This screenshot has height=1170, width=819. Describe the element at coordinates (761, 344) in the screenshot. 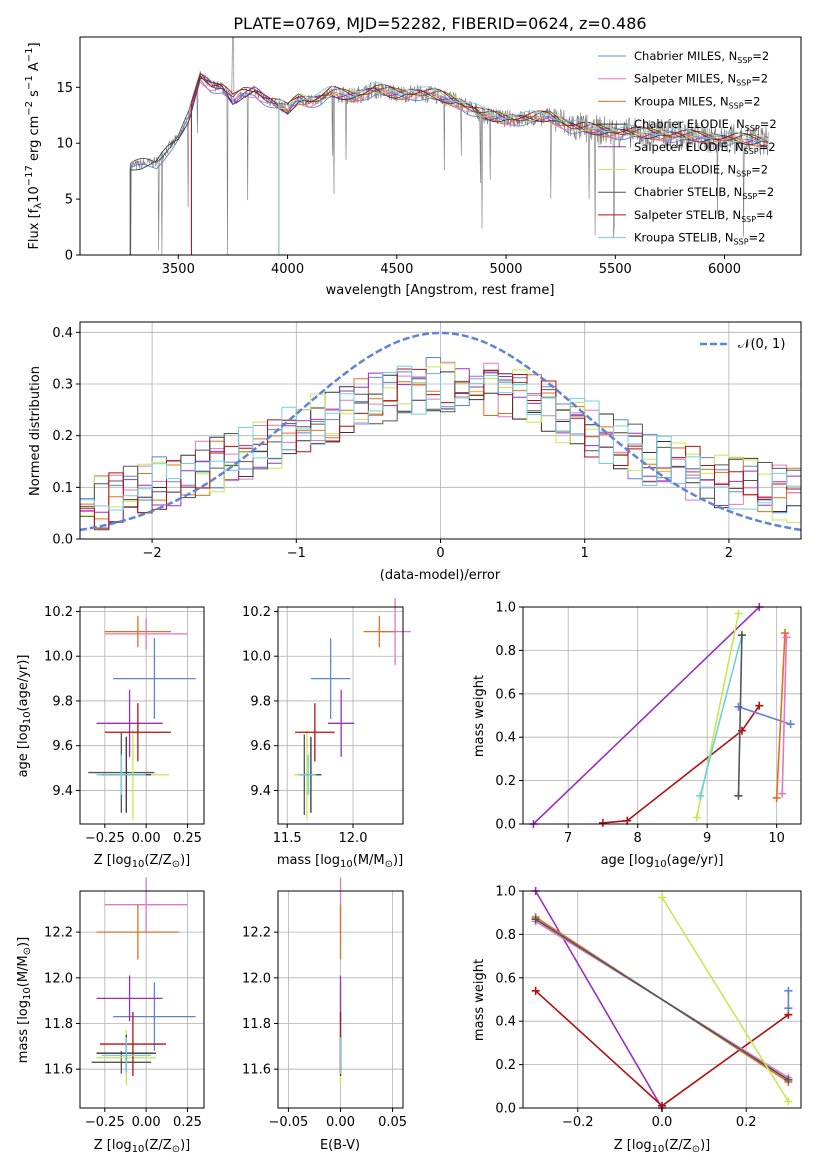

I see `gaussian-legend-label: 𝒩(0, 1)` at that location.